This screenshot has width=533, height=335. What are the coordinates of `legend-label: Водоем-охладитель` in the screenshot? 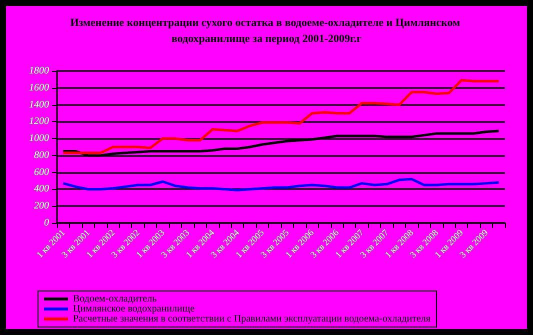 It's located at (115, 299).